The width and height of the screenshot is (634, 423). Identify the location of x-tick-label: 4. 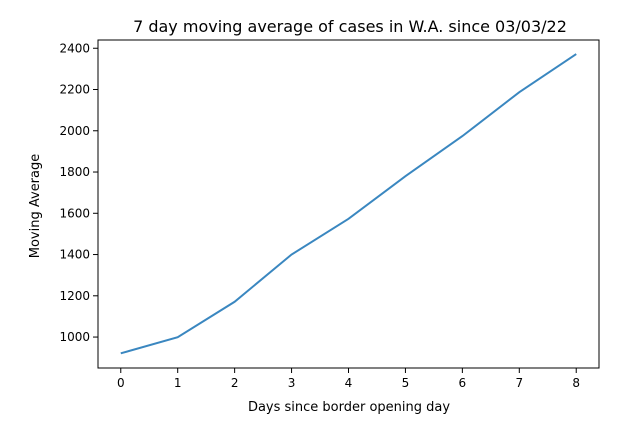
(349, 383).